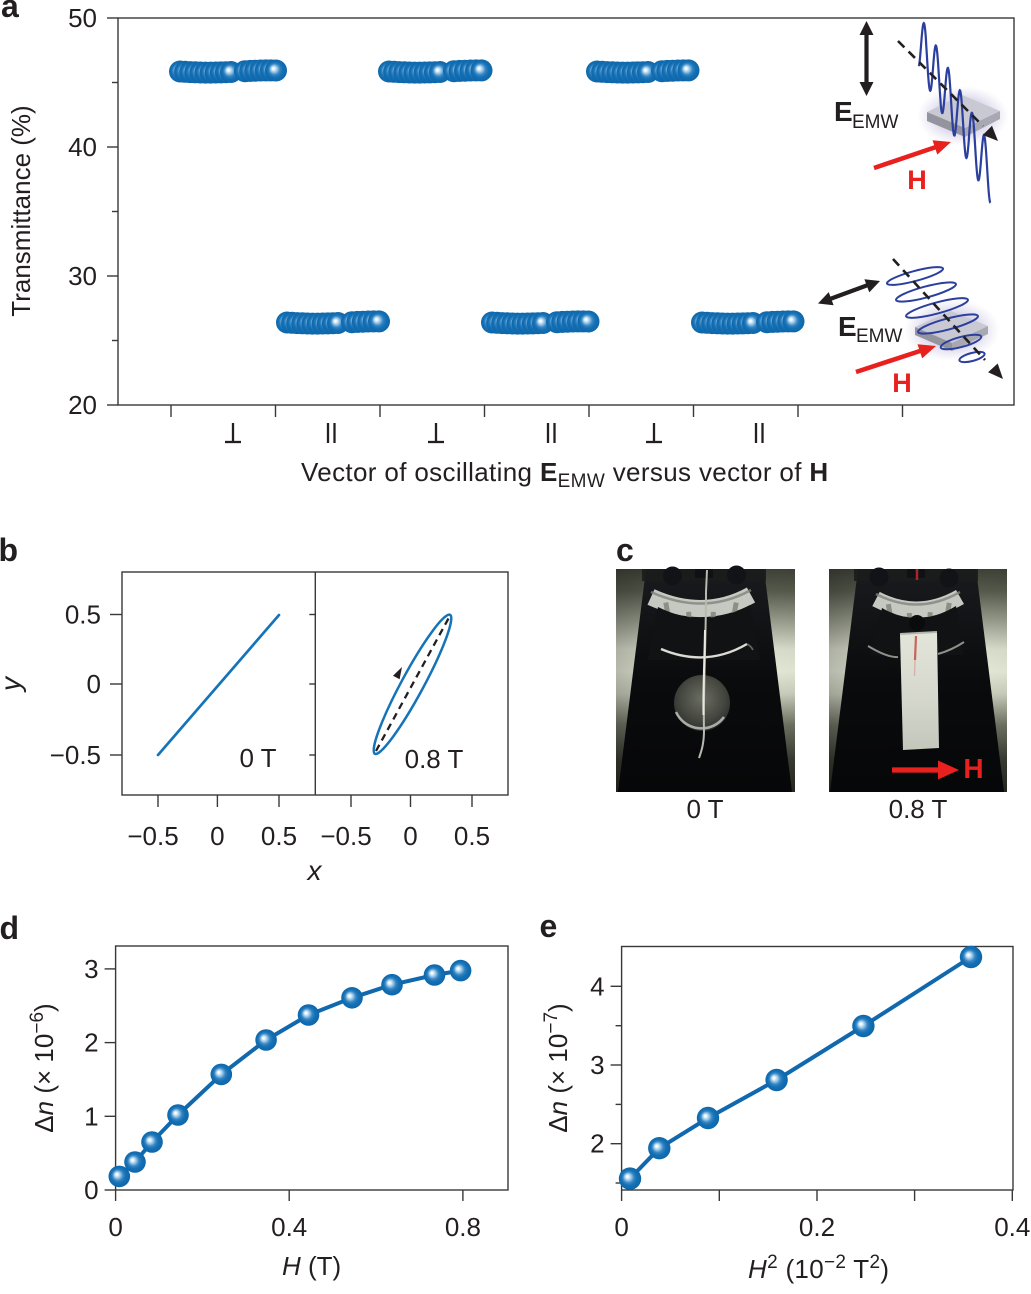 The height and width of the screenshot is (1294, 1031). Describe the element at coordinates (818, 1268) in the screenshot. I see `svg-text: H2 (10−2 T2)` at that location.